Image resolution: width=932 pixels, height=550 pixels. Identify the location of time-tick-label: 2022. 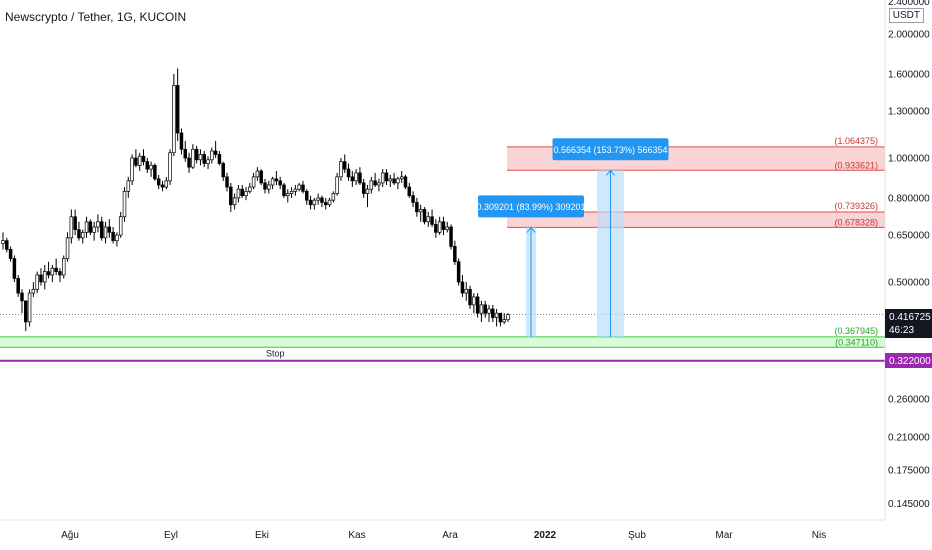
(545, 535).